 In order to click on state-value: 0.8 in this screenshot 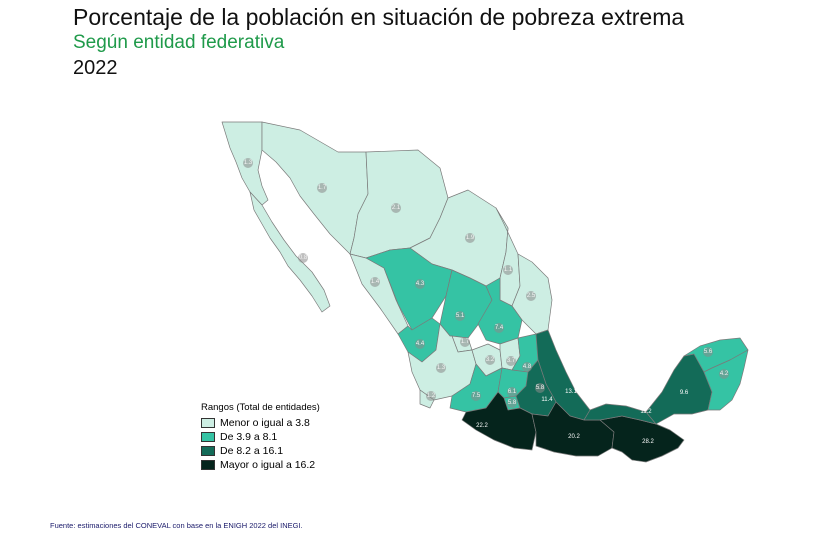, I will do `click(303, 258)`.